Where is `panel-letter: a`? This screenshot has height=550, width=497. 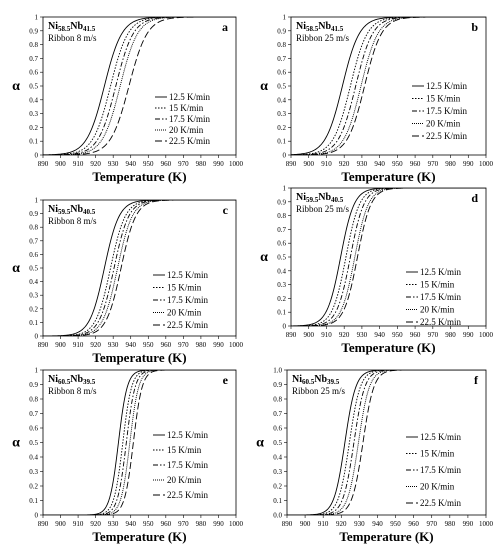 panel-letter: a is located at coordinates (225, 27).